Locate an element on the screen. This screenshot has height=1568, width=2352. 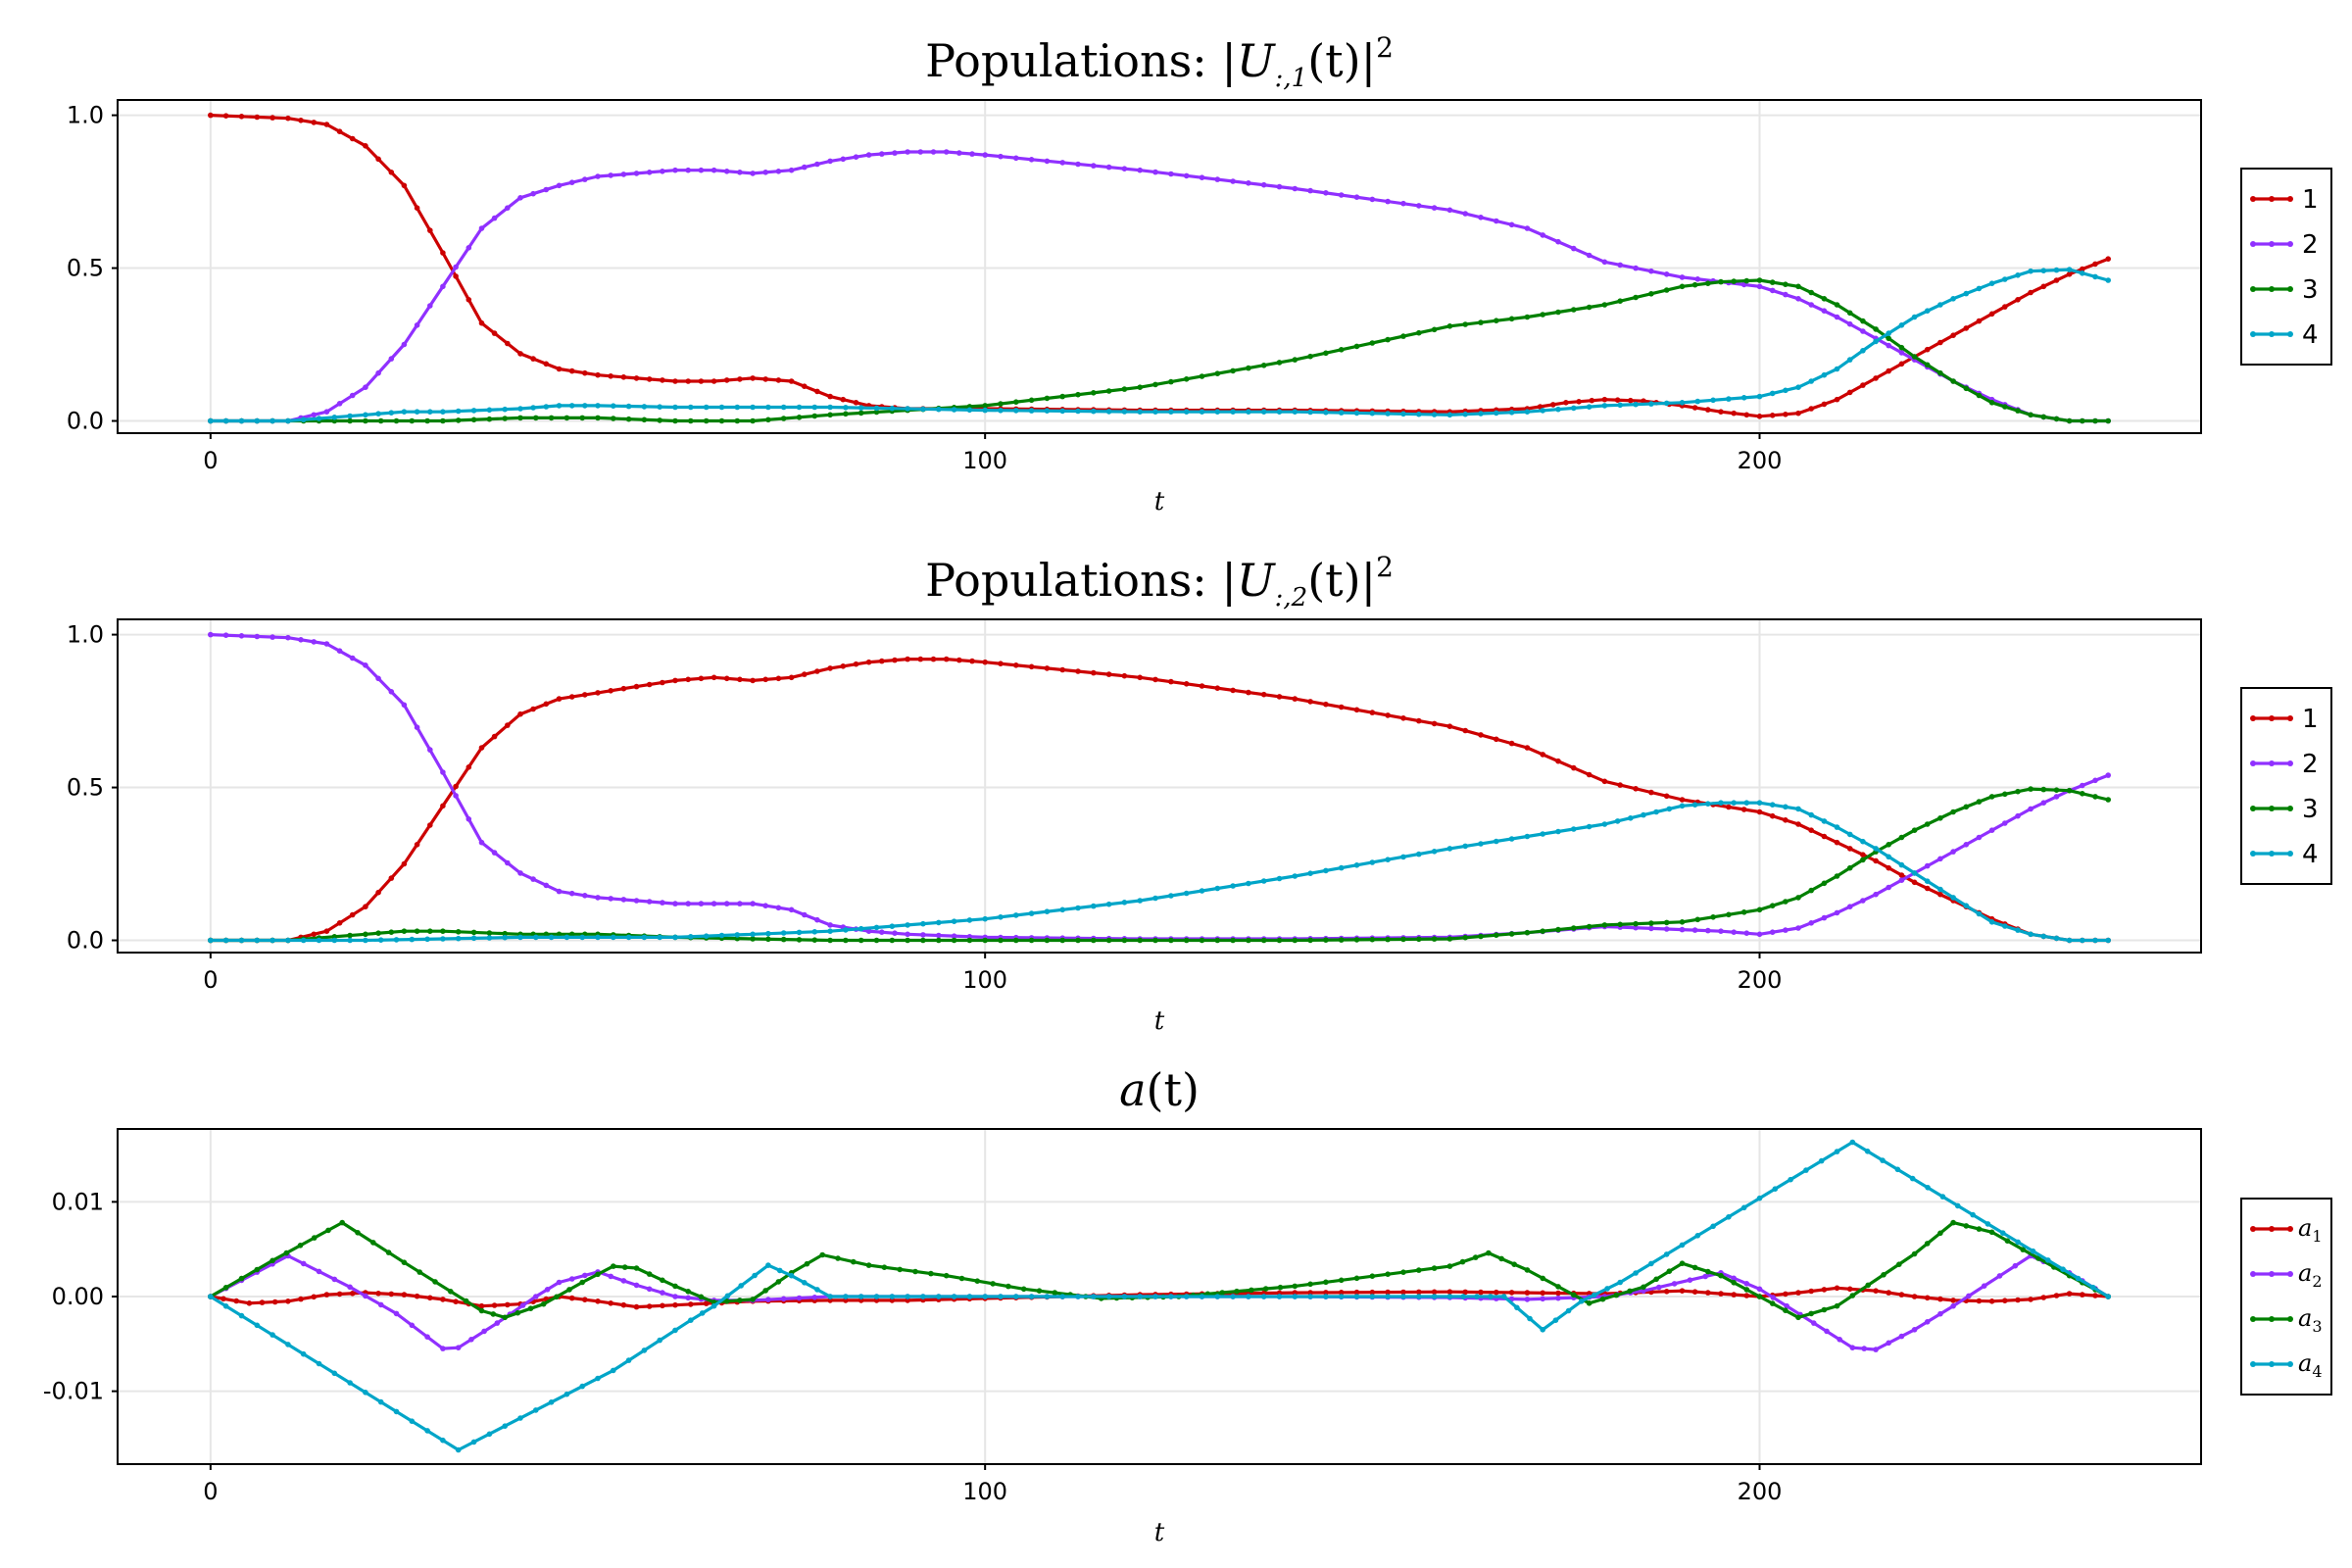
x-tick-label: 100 is located at coordinates (984, 980).